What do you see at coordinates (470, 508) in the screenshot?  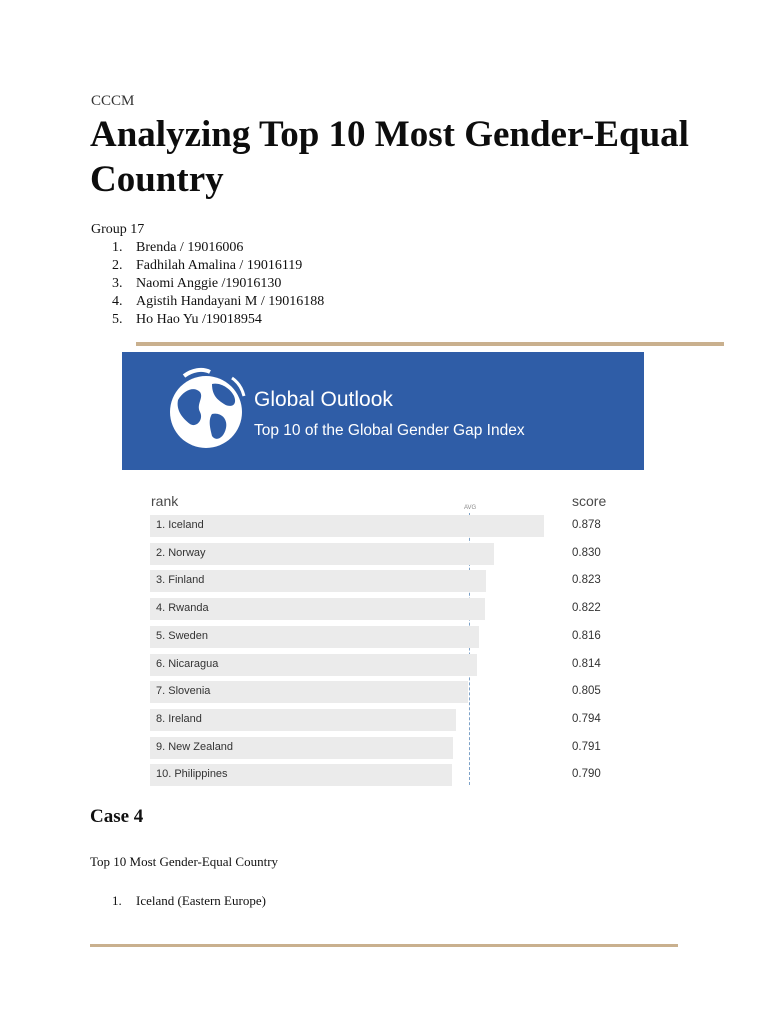 I see `avg-label: AVG` at bounding box center [470, 508].